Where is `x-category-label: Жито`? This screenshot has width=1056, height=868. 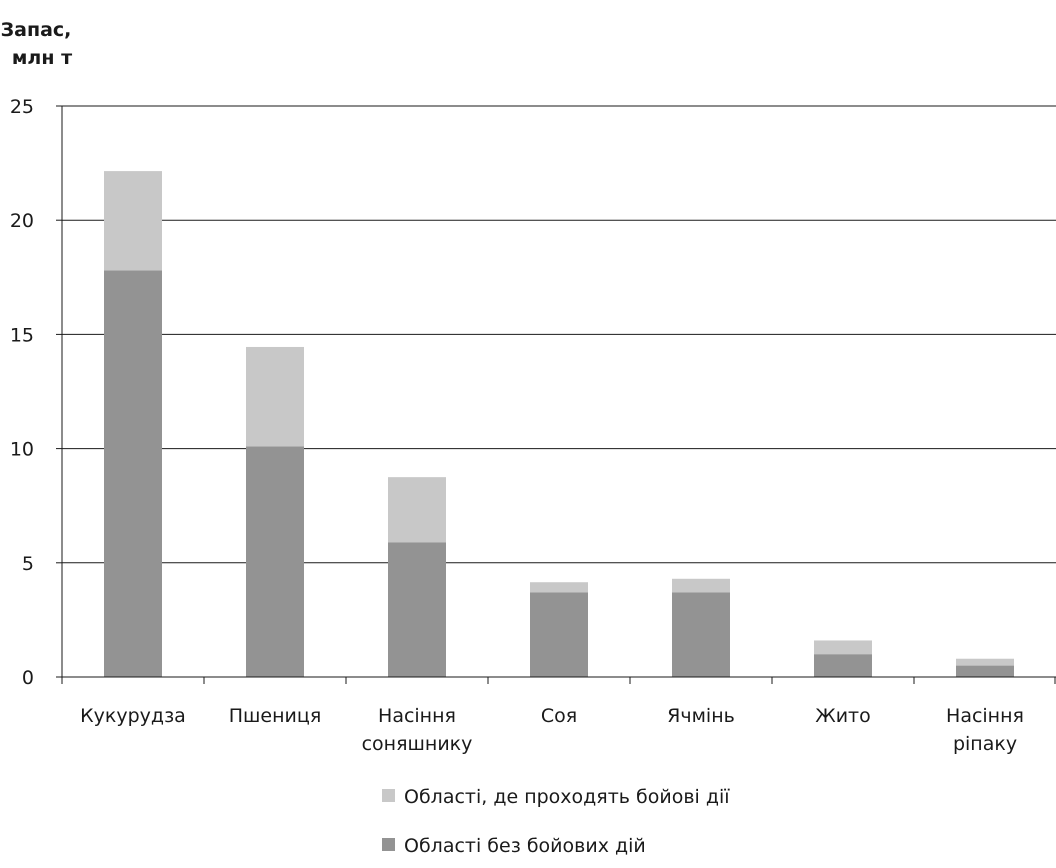 x-category-label: Жито is located at coordinates (843, 716).